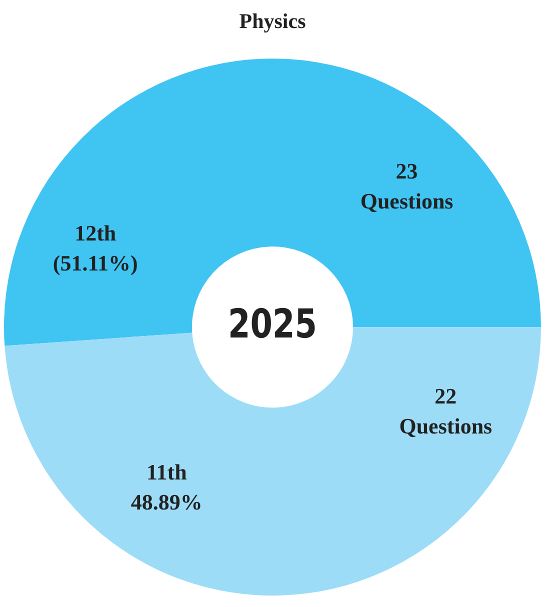  What do you see at coordinates (273, 324) in the screenshot?
I see `text: 2025` at bounding box center [273, 324].